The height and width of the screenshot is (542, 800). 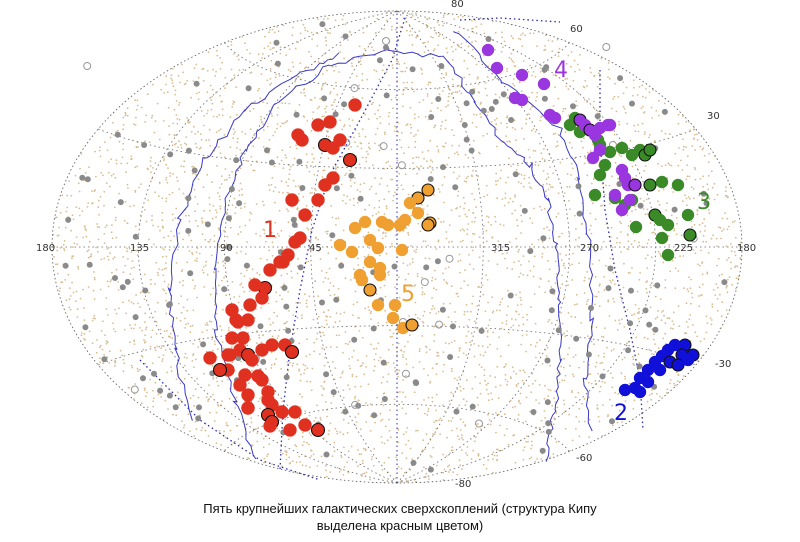 I want to click on supercluster-label-5: 5, so click(x=408, y=294).